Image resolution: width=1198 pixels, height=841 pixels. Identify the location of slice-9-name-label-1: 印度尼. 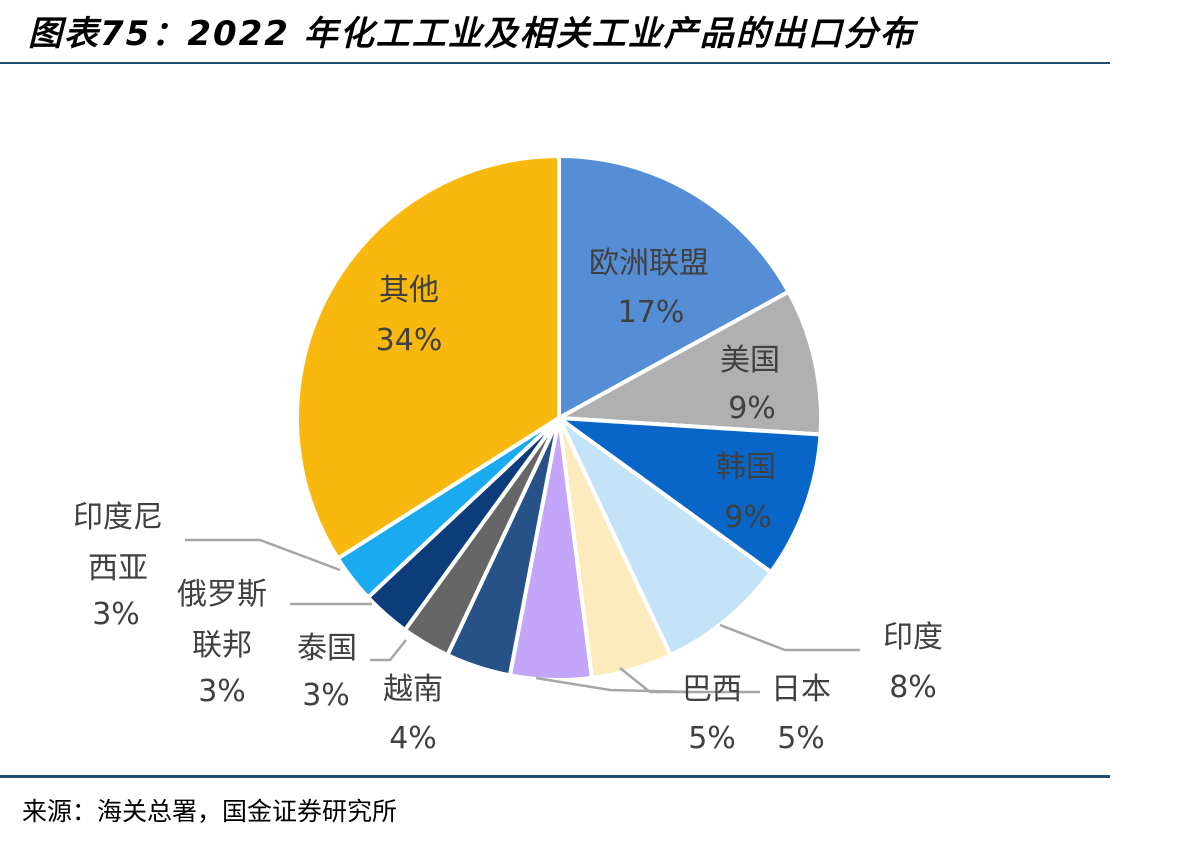
(118, 517).